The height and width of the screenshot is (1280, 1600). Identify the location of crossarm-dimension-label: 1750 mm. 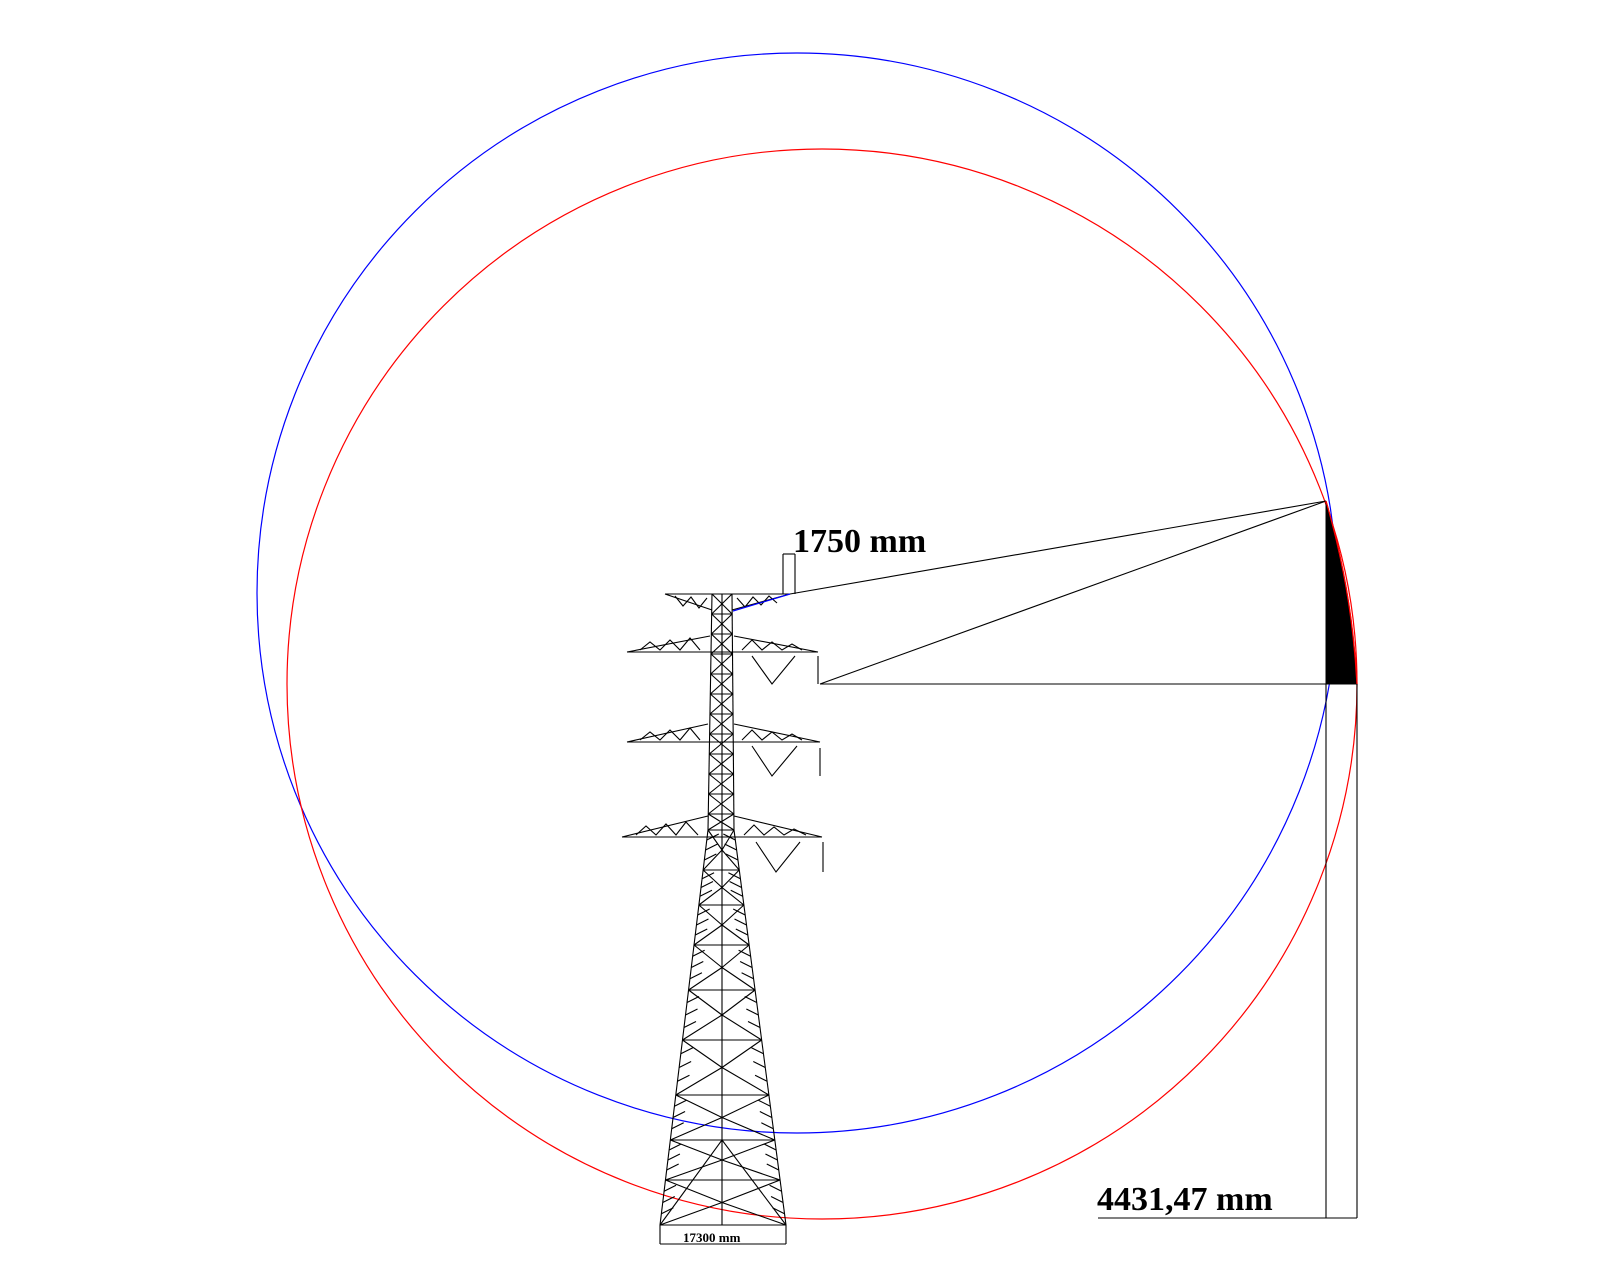
(859, 541).